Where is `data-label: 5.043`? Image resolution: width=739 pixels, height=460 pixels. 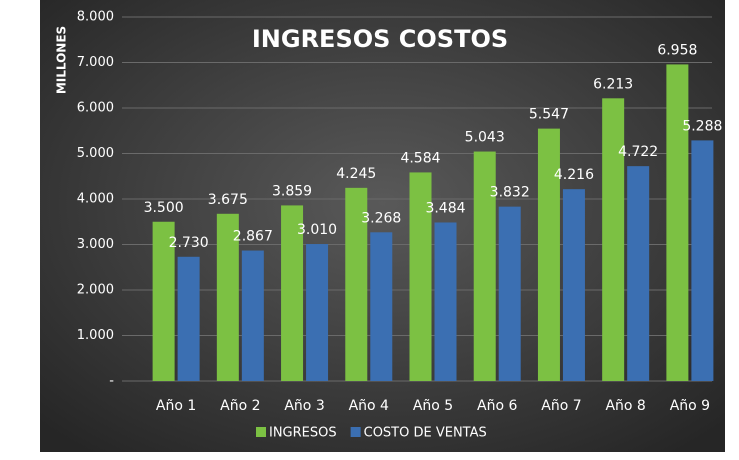 data-label: 5.043 is located at coordinates (485, 138).